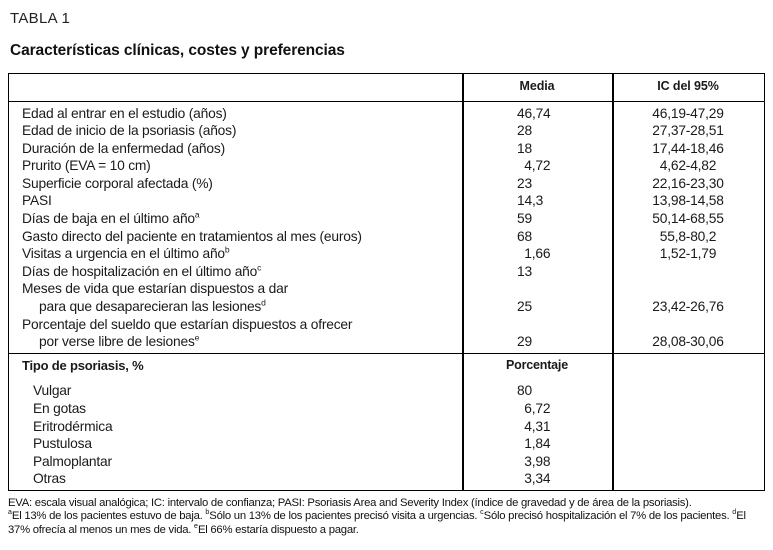  Describe the element at coordinates (129, 131) in the screenshot. I see `row-label: Edad de inicio de la psoriasis (años)` at that location.